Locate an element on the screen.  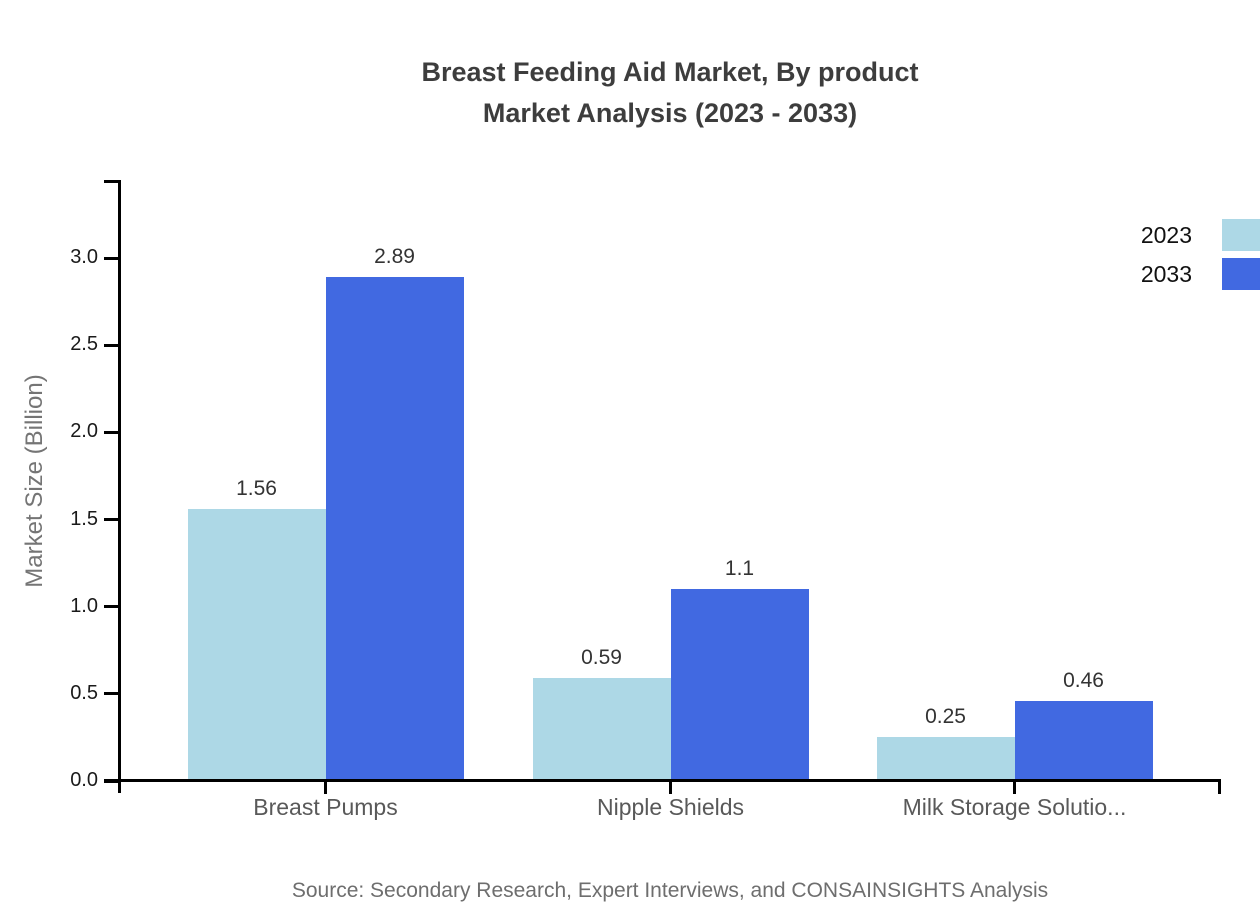
bar-value-label: 0.25 is located at coordinates (945, 717).